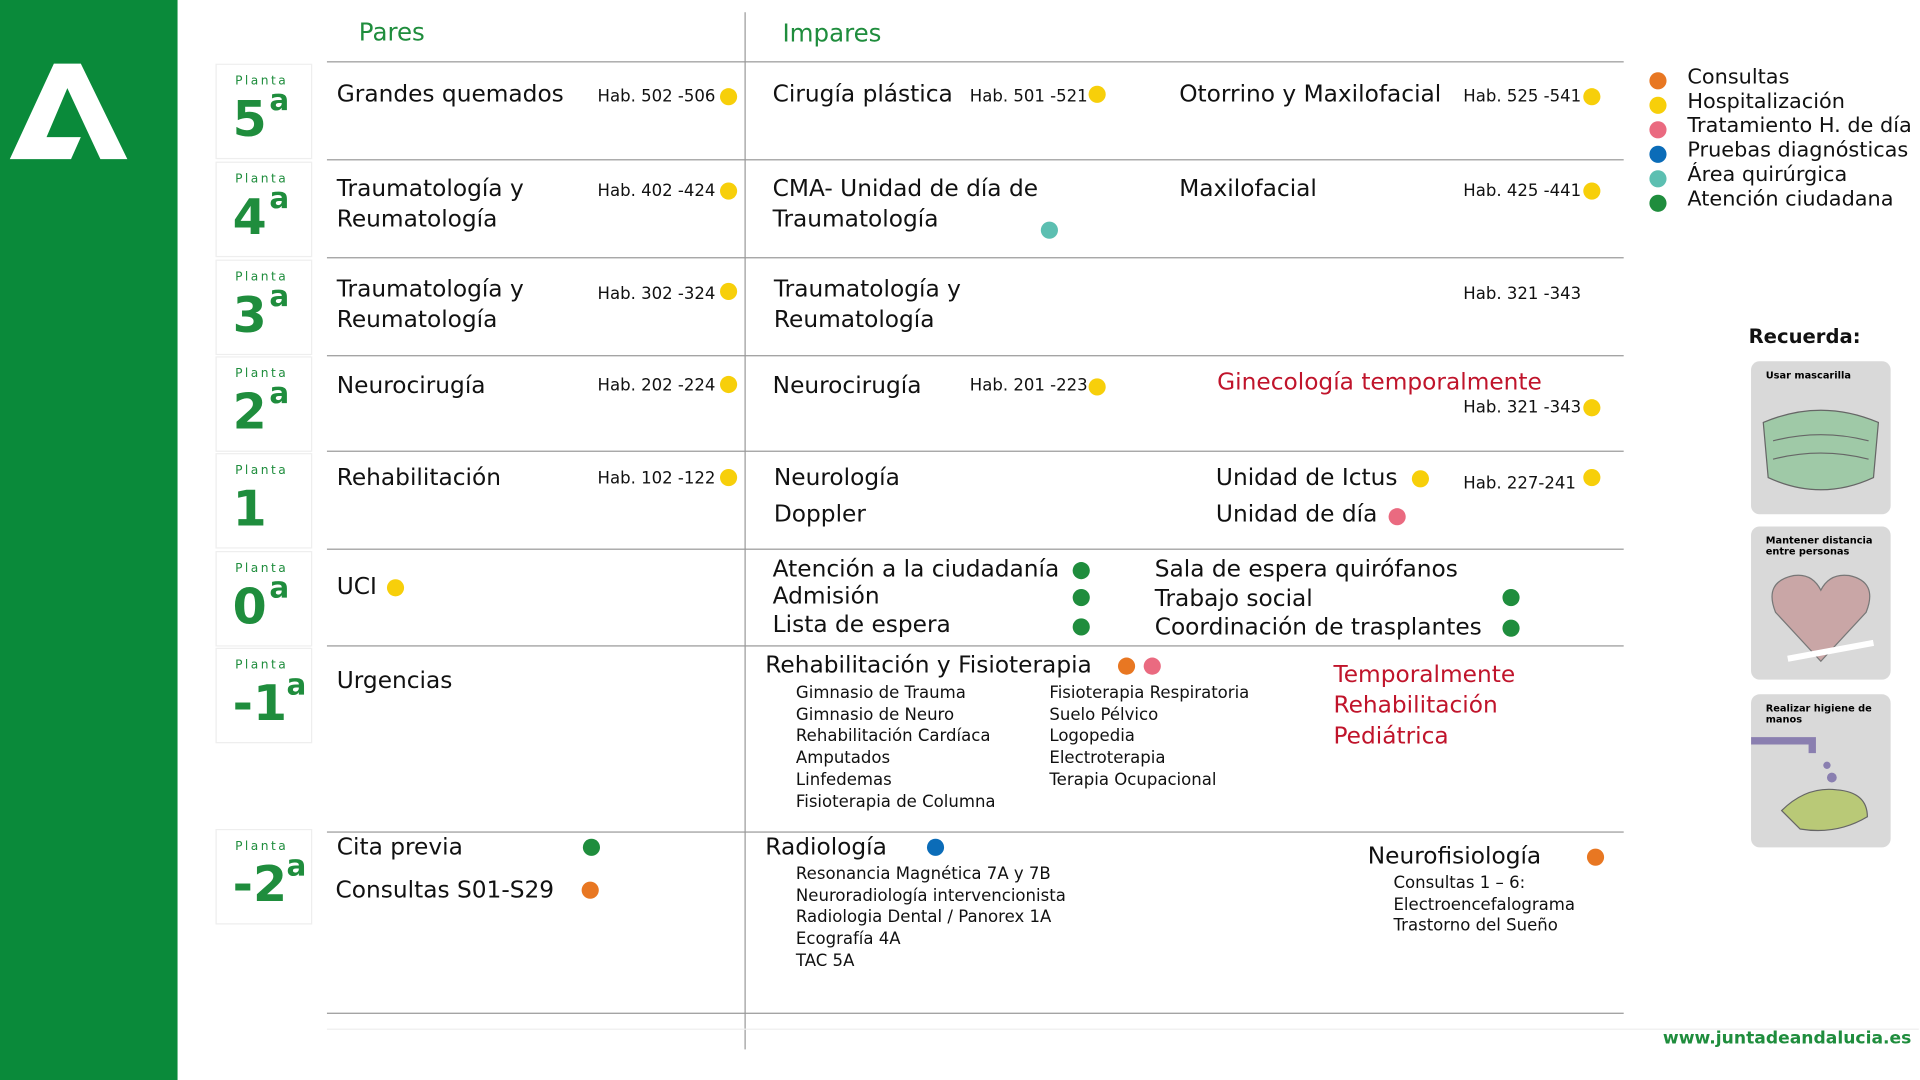 This screenshot has height=1080, width=1920. I want to click on unit: Maxilofacial, so click(1248, 189).